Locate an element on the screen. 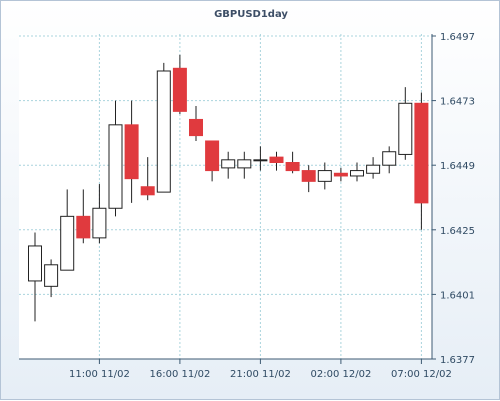 This screenshot has width=500, height=401. x-tick-label: 16:00 11/02 is located at coordinates (179, 374).